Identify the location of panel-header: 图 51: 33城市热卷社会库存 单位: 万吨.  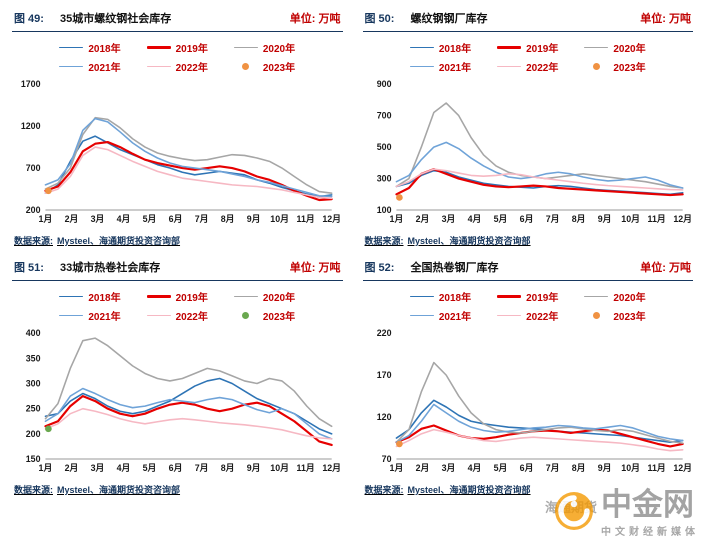
(177, 269).